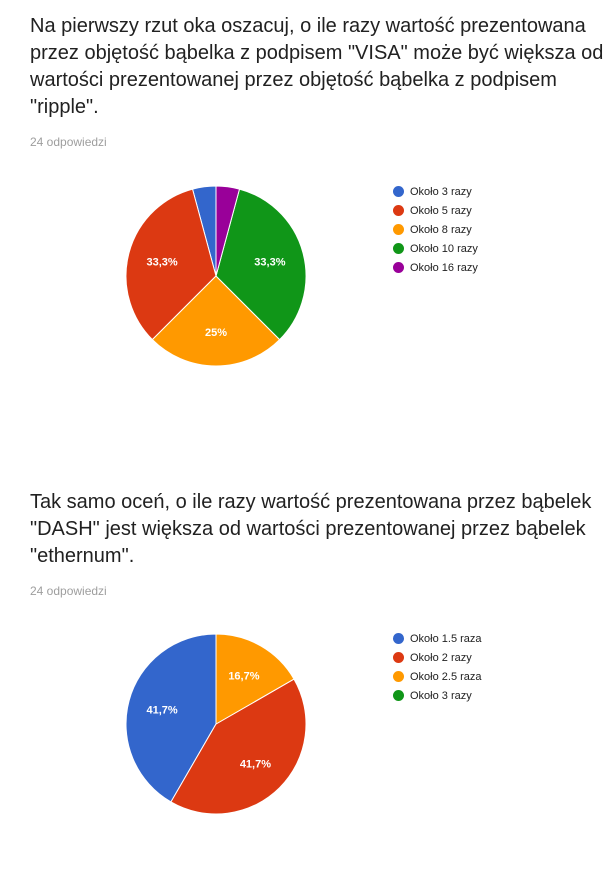  What do you see at coordinates (444, 248) in the screenshot?
I see `legend-label: Około 10 razy` at bounding box center [444, 248].